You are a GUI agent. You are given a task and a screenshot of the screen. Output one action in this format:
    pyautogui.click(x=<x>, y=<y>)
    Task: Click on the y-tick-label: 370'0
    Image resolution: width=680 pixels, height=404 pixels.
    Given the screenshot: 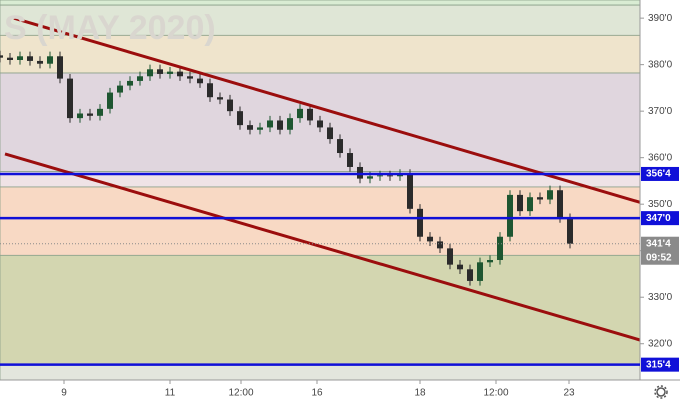 What is the action you would take?
    pyautogui.click(x=660, y=111)
    